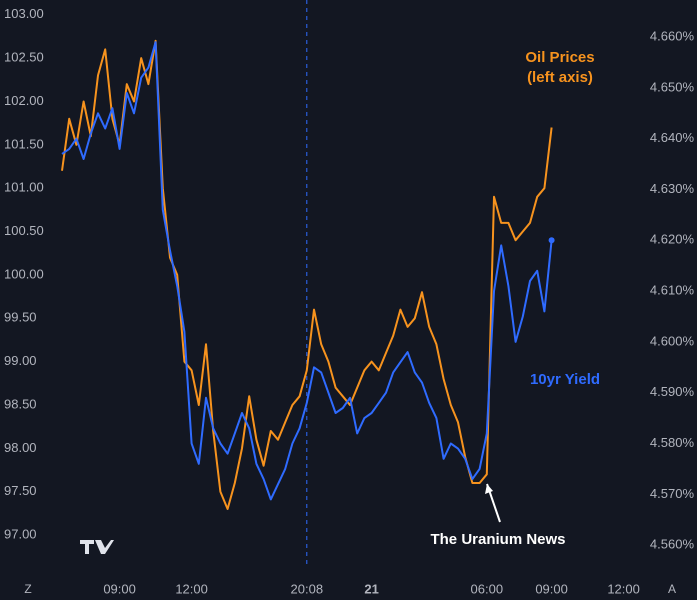 The image size is (697, 600). I want to click on y-tick-label: 97.00, so click(20, 533).